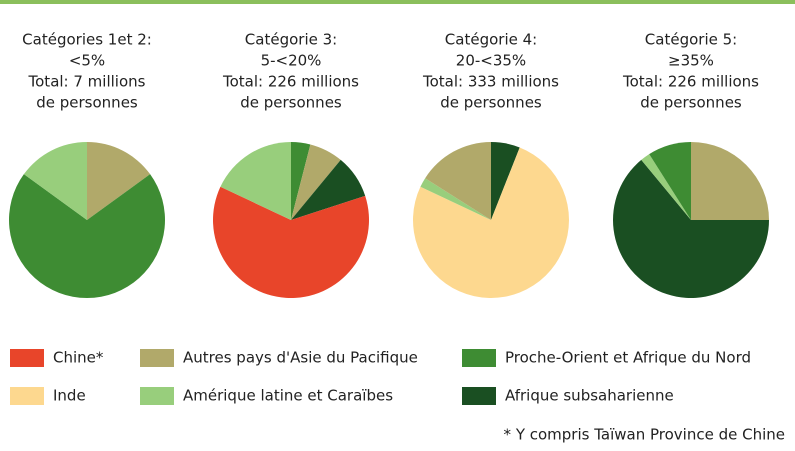 The image size is (795, 451). What do you see at coordinates (87, 82) in the screenshot?
I see `pie-title: Total: 7 millions` at bounding box center [87, 82].